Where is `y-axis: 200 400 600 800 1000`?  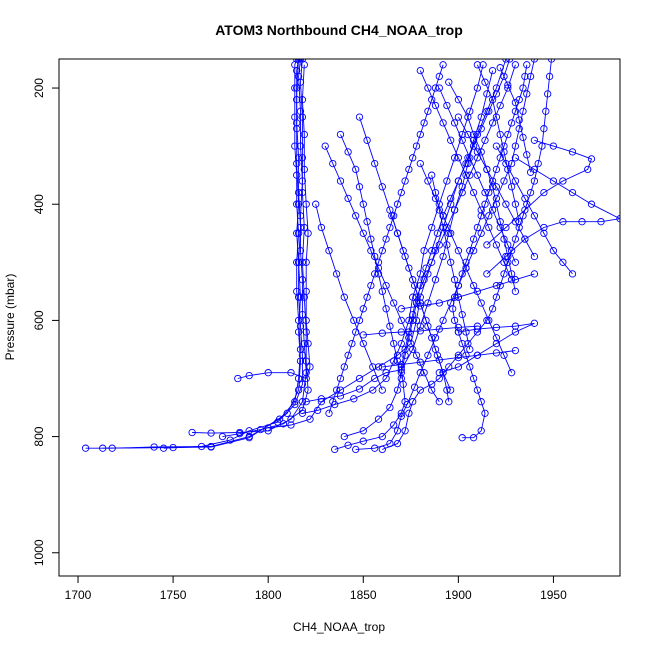
y-axis: 200 400 600 800 1000 is located at coordinates (46, 322).